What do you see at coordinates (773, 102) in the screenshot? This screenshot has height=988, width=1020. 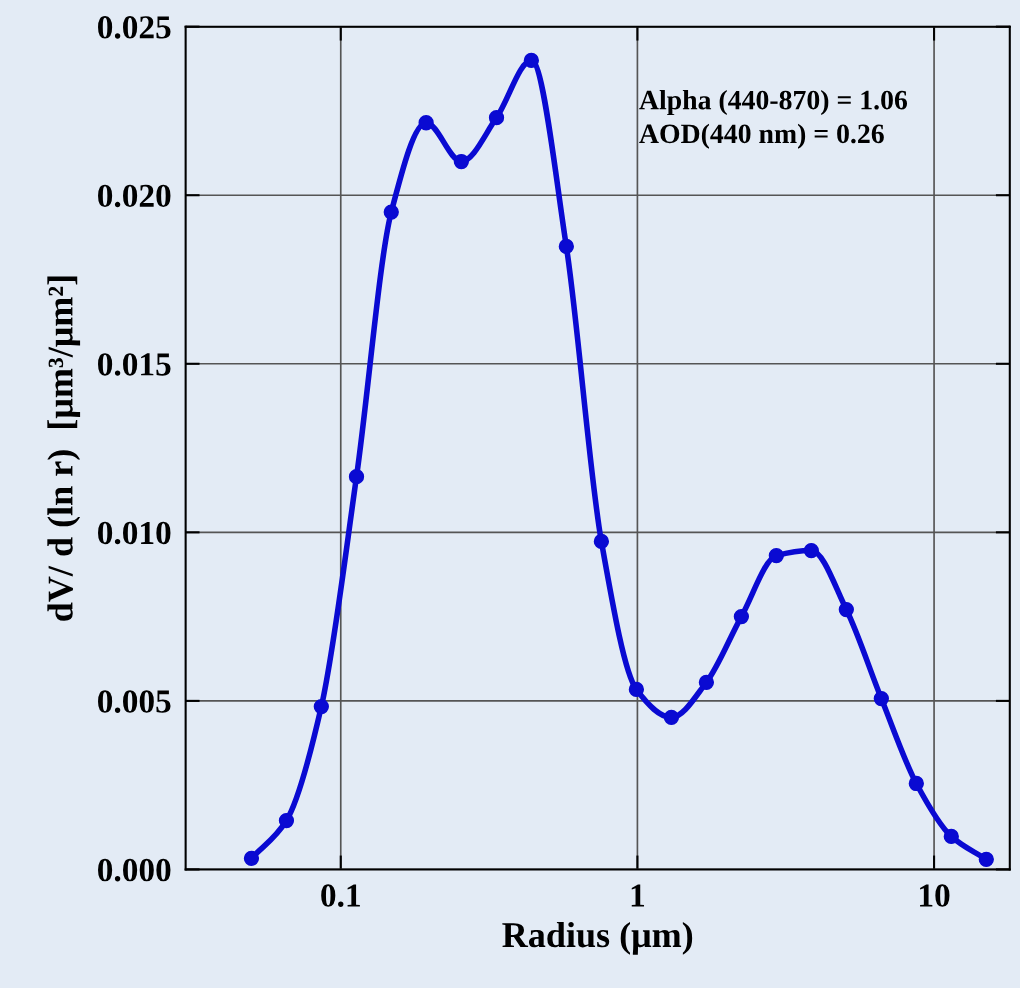 I see `annotation: Alpha (440-870) = 1.06` at bounding box center [773, 102].